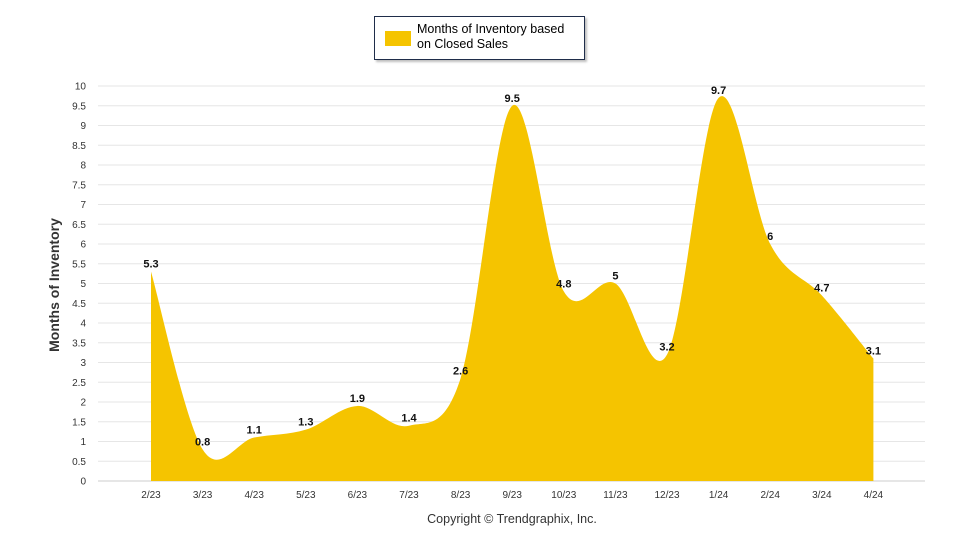 This screenshot has width=960, height=550. I want to click on y-tick-label: 1.5, so click(79, 422).